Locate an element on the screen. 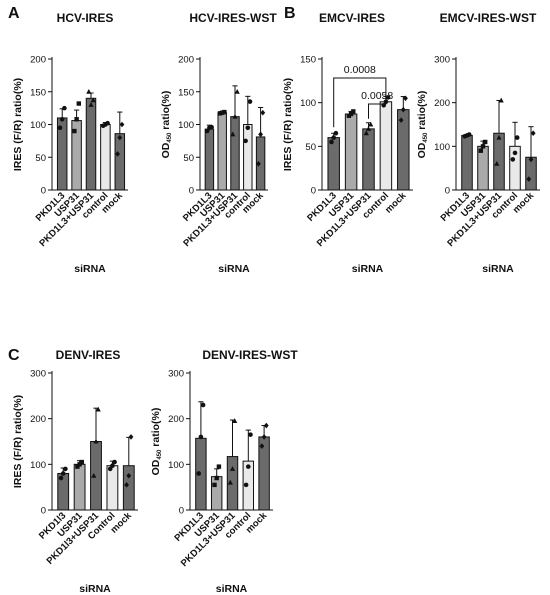 This screenshot has height=595, width=550. p-value-label: 0.0058 is located at coordinates (377, 96).